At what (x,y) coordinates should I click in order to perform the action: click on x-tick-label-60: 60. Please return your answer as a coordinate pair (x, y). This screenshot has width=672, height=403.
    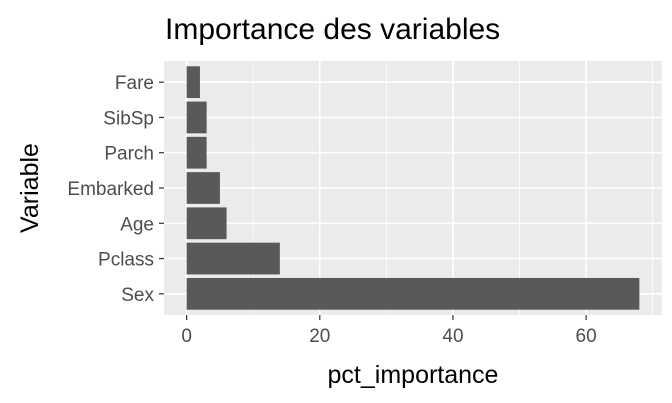
    Looking at the image, I should click on (586, 336).